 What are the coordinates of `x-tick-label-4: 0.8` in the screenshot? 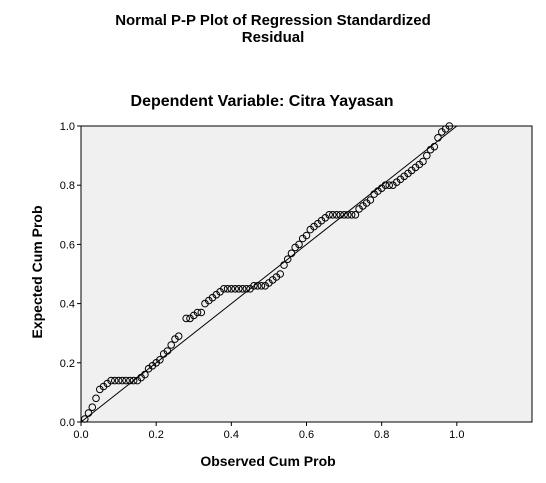 It's located at (381, 435).